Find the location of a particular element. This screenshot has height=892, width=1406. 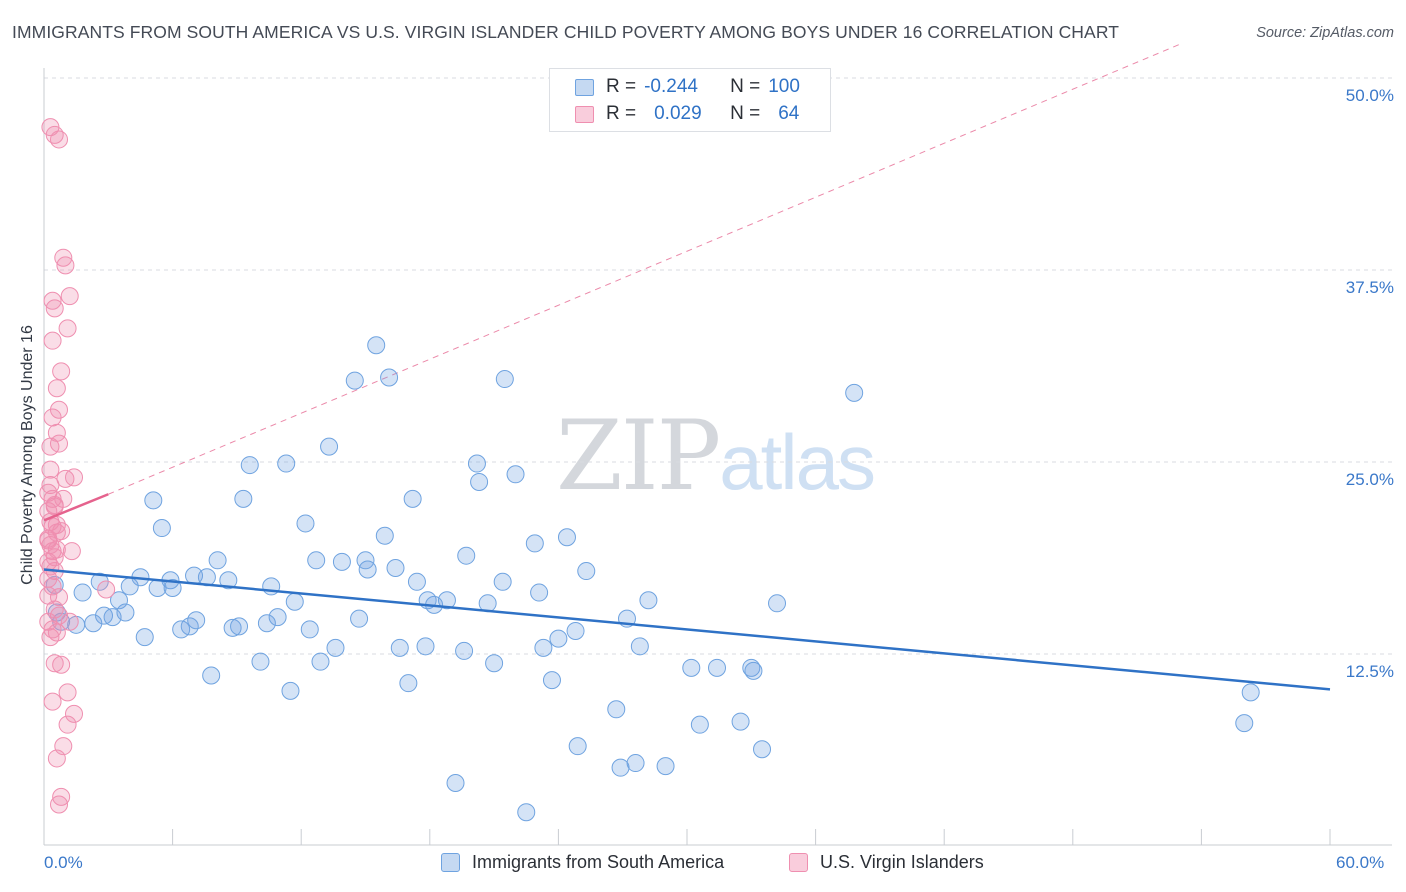

bottom-legend-swatch-blue is located at coordinates (450, 862).